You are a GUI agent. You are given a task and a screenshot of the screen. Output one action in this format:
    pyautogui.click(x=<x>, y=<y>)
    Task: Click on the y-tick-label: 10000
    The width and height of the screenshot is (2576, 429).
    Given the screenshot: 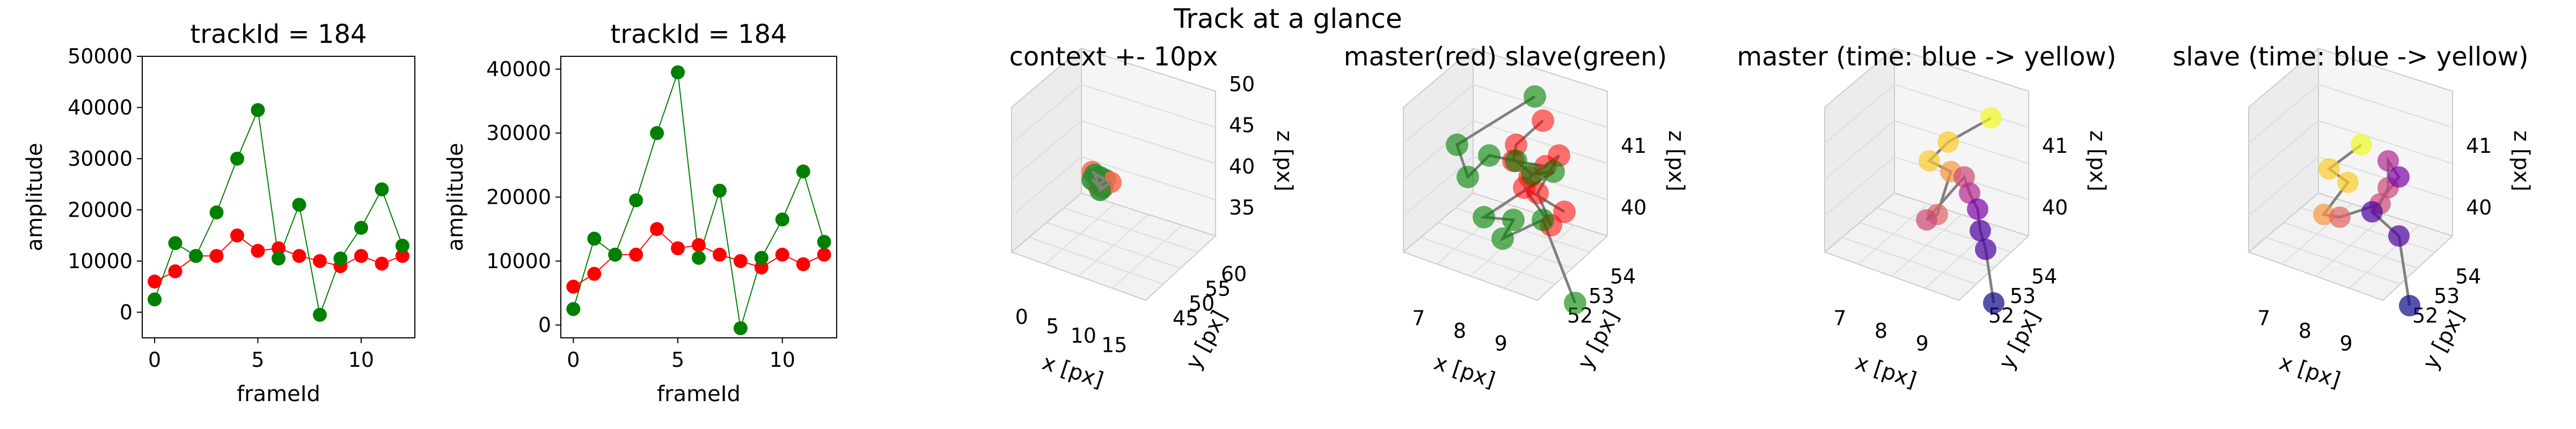 What is the action you would take?
    pyautogui.click(x=518, y=261)
    